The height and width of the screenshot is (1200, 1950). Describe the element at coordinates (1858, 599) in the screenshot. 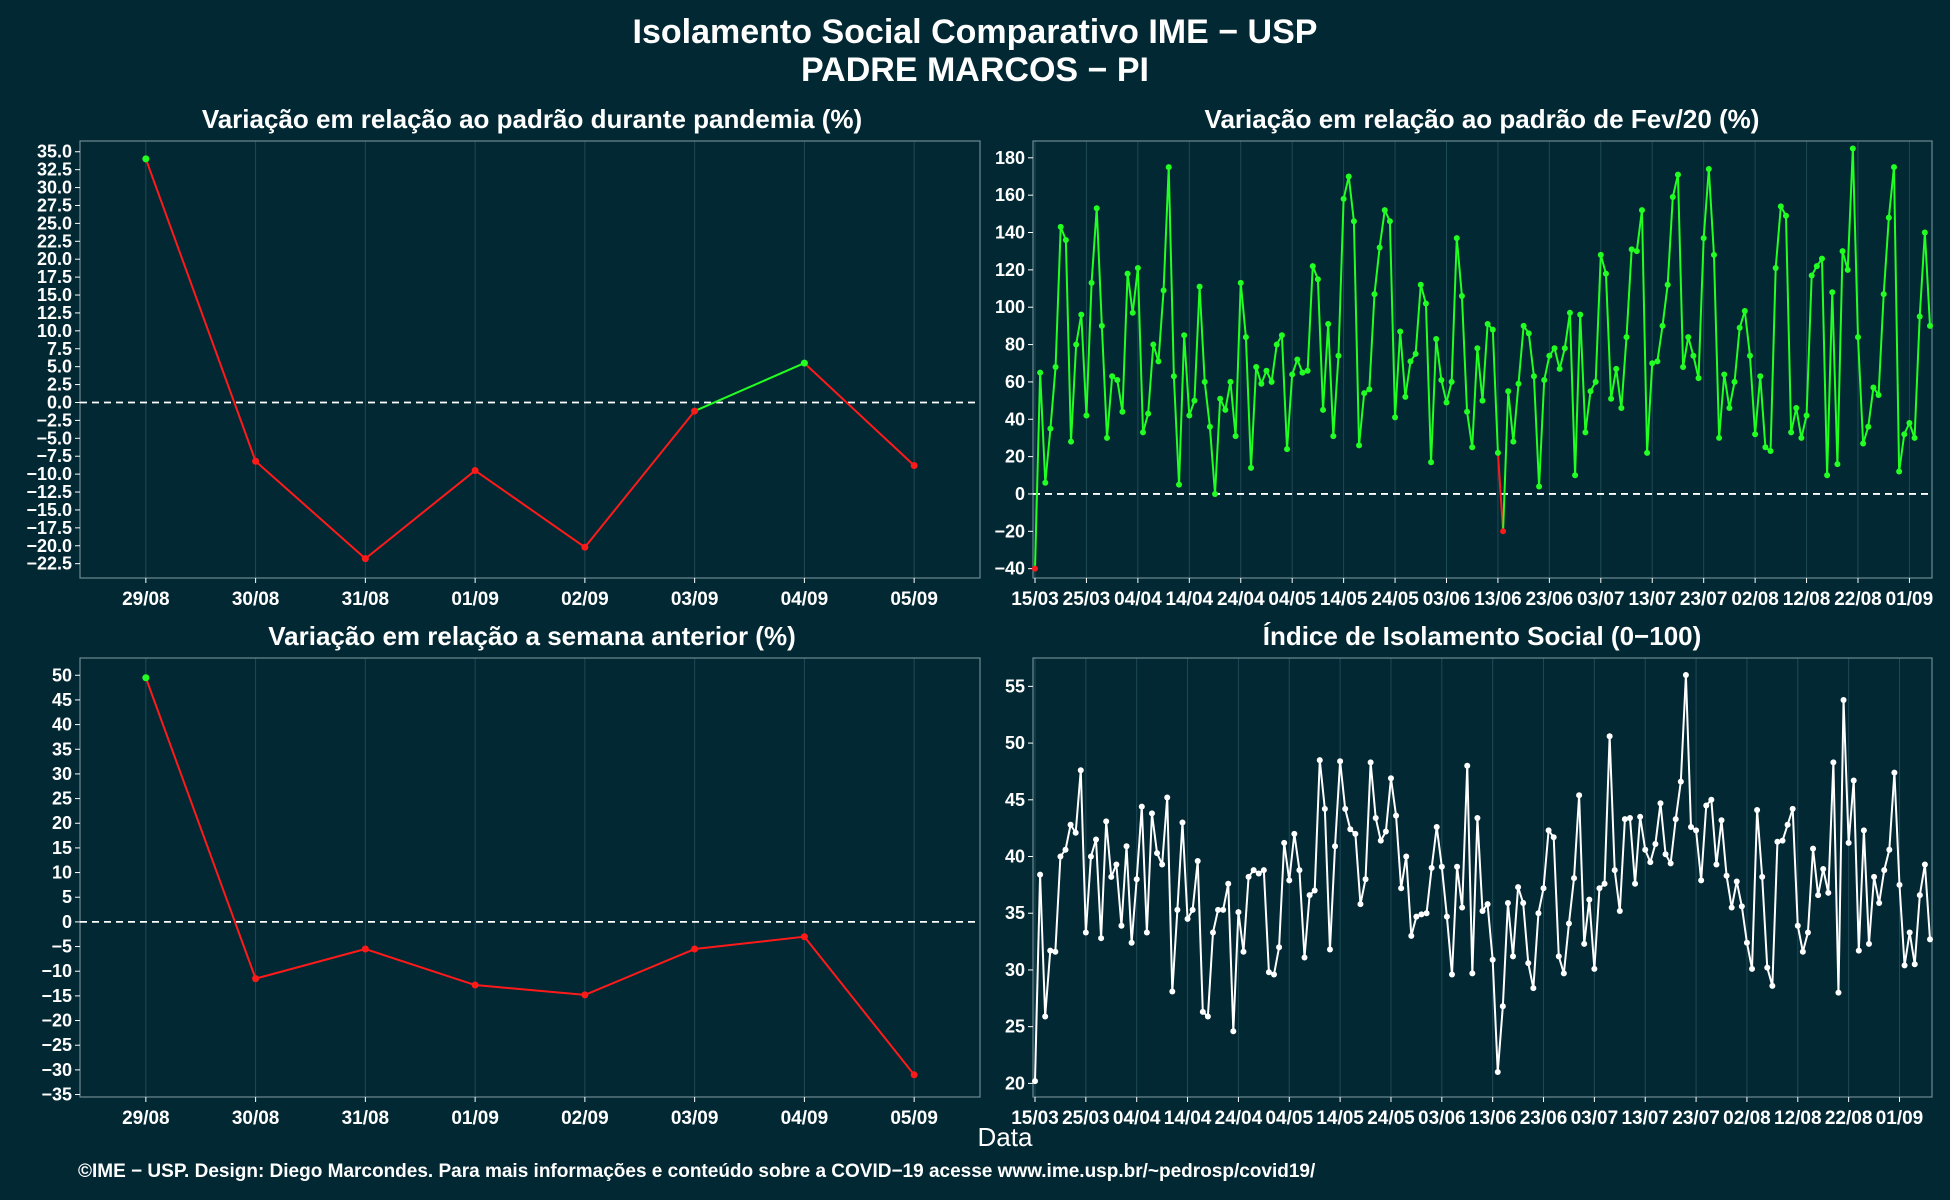

I see `x-tick-label: 22/08` at that location.